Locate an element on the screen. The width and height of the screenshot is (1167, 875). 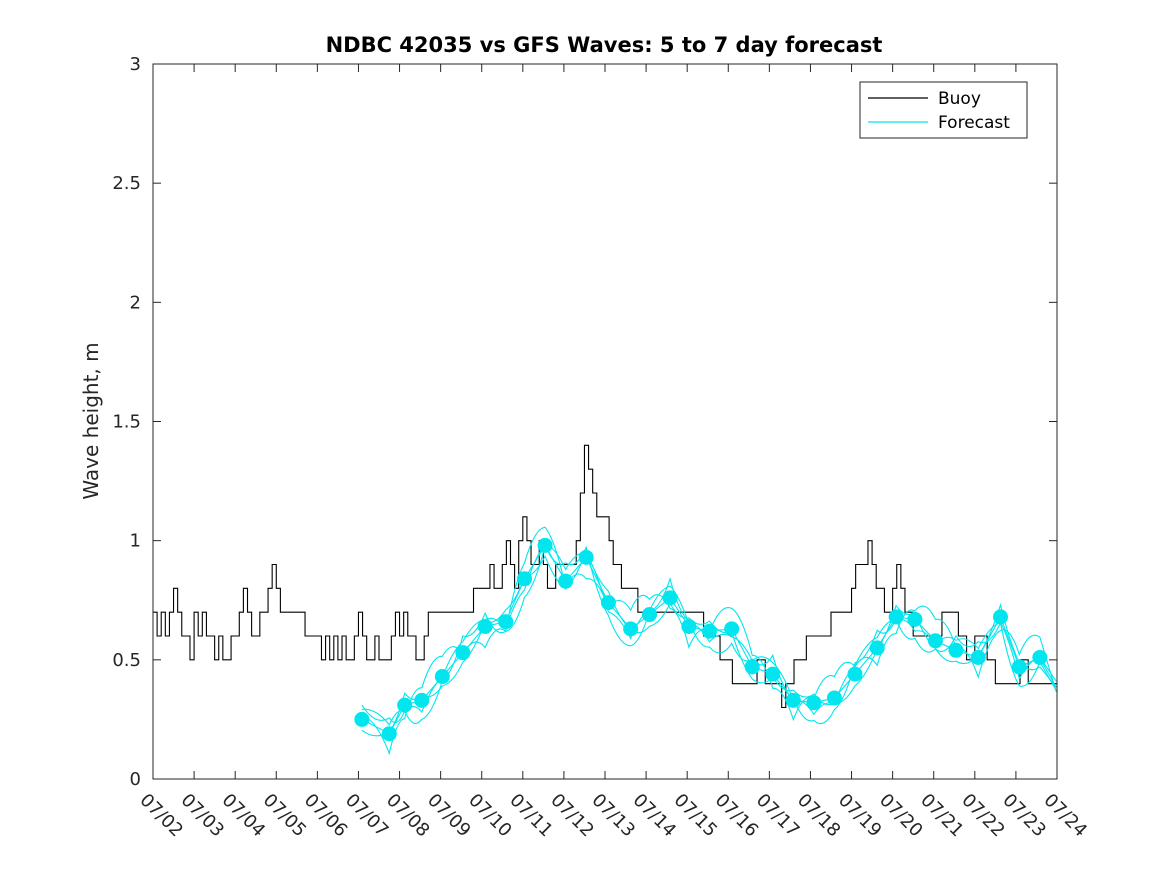
y-tick-label: 0.5 is located at coordinates (126, 660).